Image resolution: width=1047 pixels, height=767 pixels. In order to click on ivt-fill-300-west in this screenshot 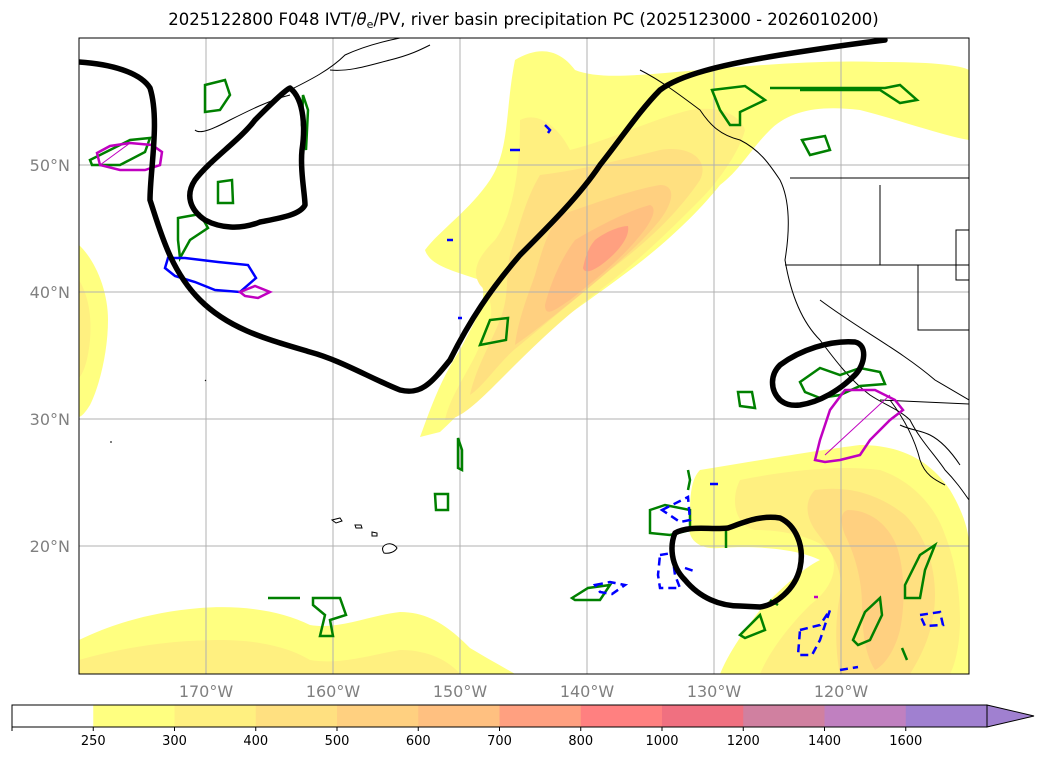, I will do `click(85, 329)`.